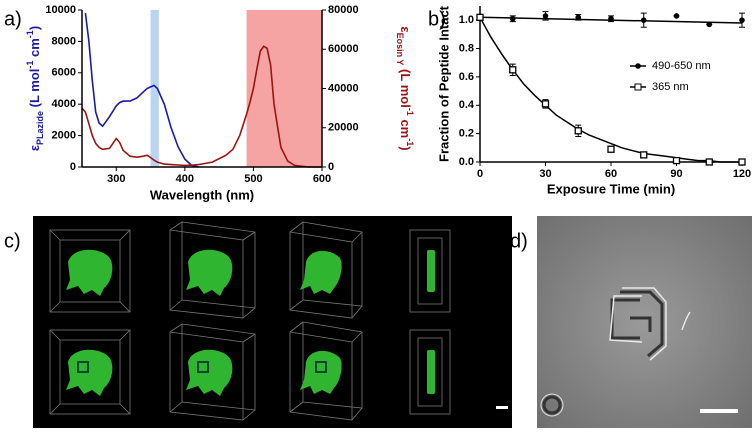  What do you see at coordinates (443, 83) in the screenshot?
I see `y-axis-label: Fraction of Peptide Intact` at bounding box center [443, 83].